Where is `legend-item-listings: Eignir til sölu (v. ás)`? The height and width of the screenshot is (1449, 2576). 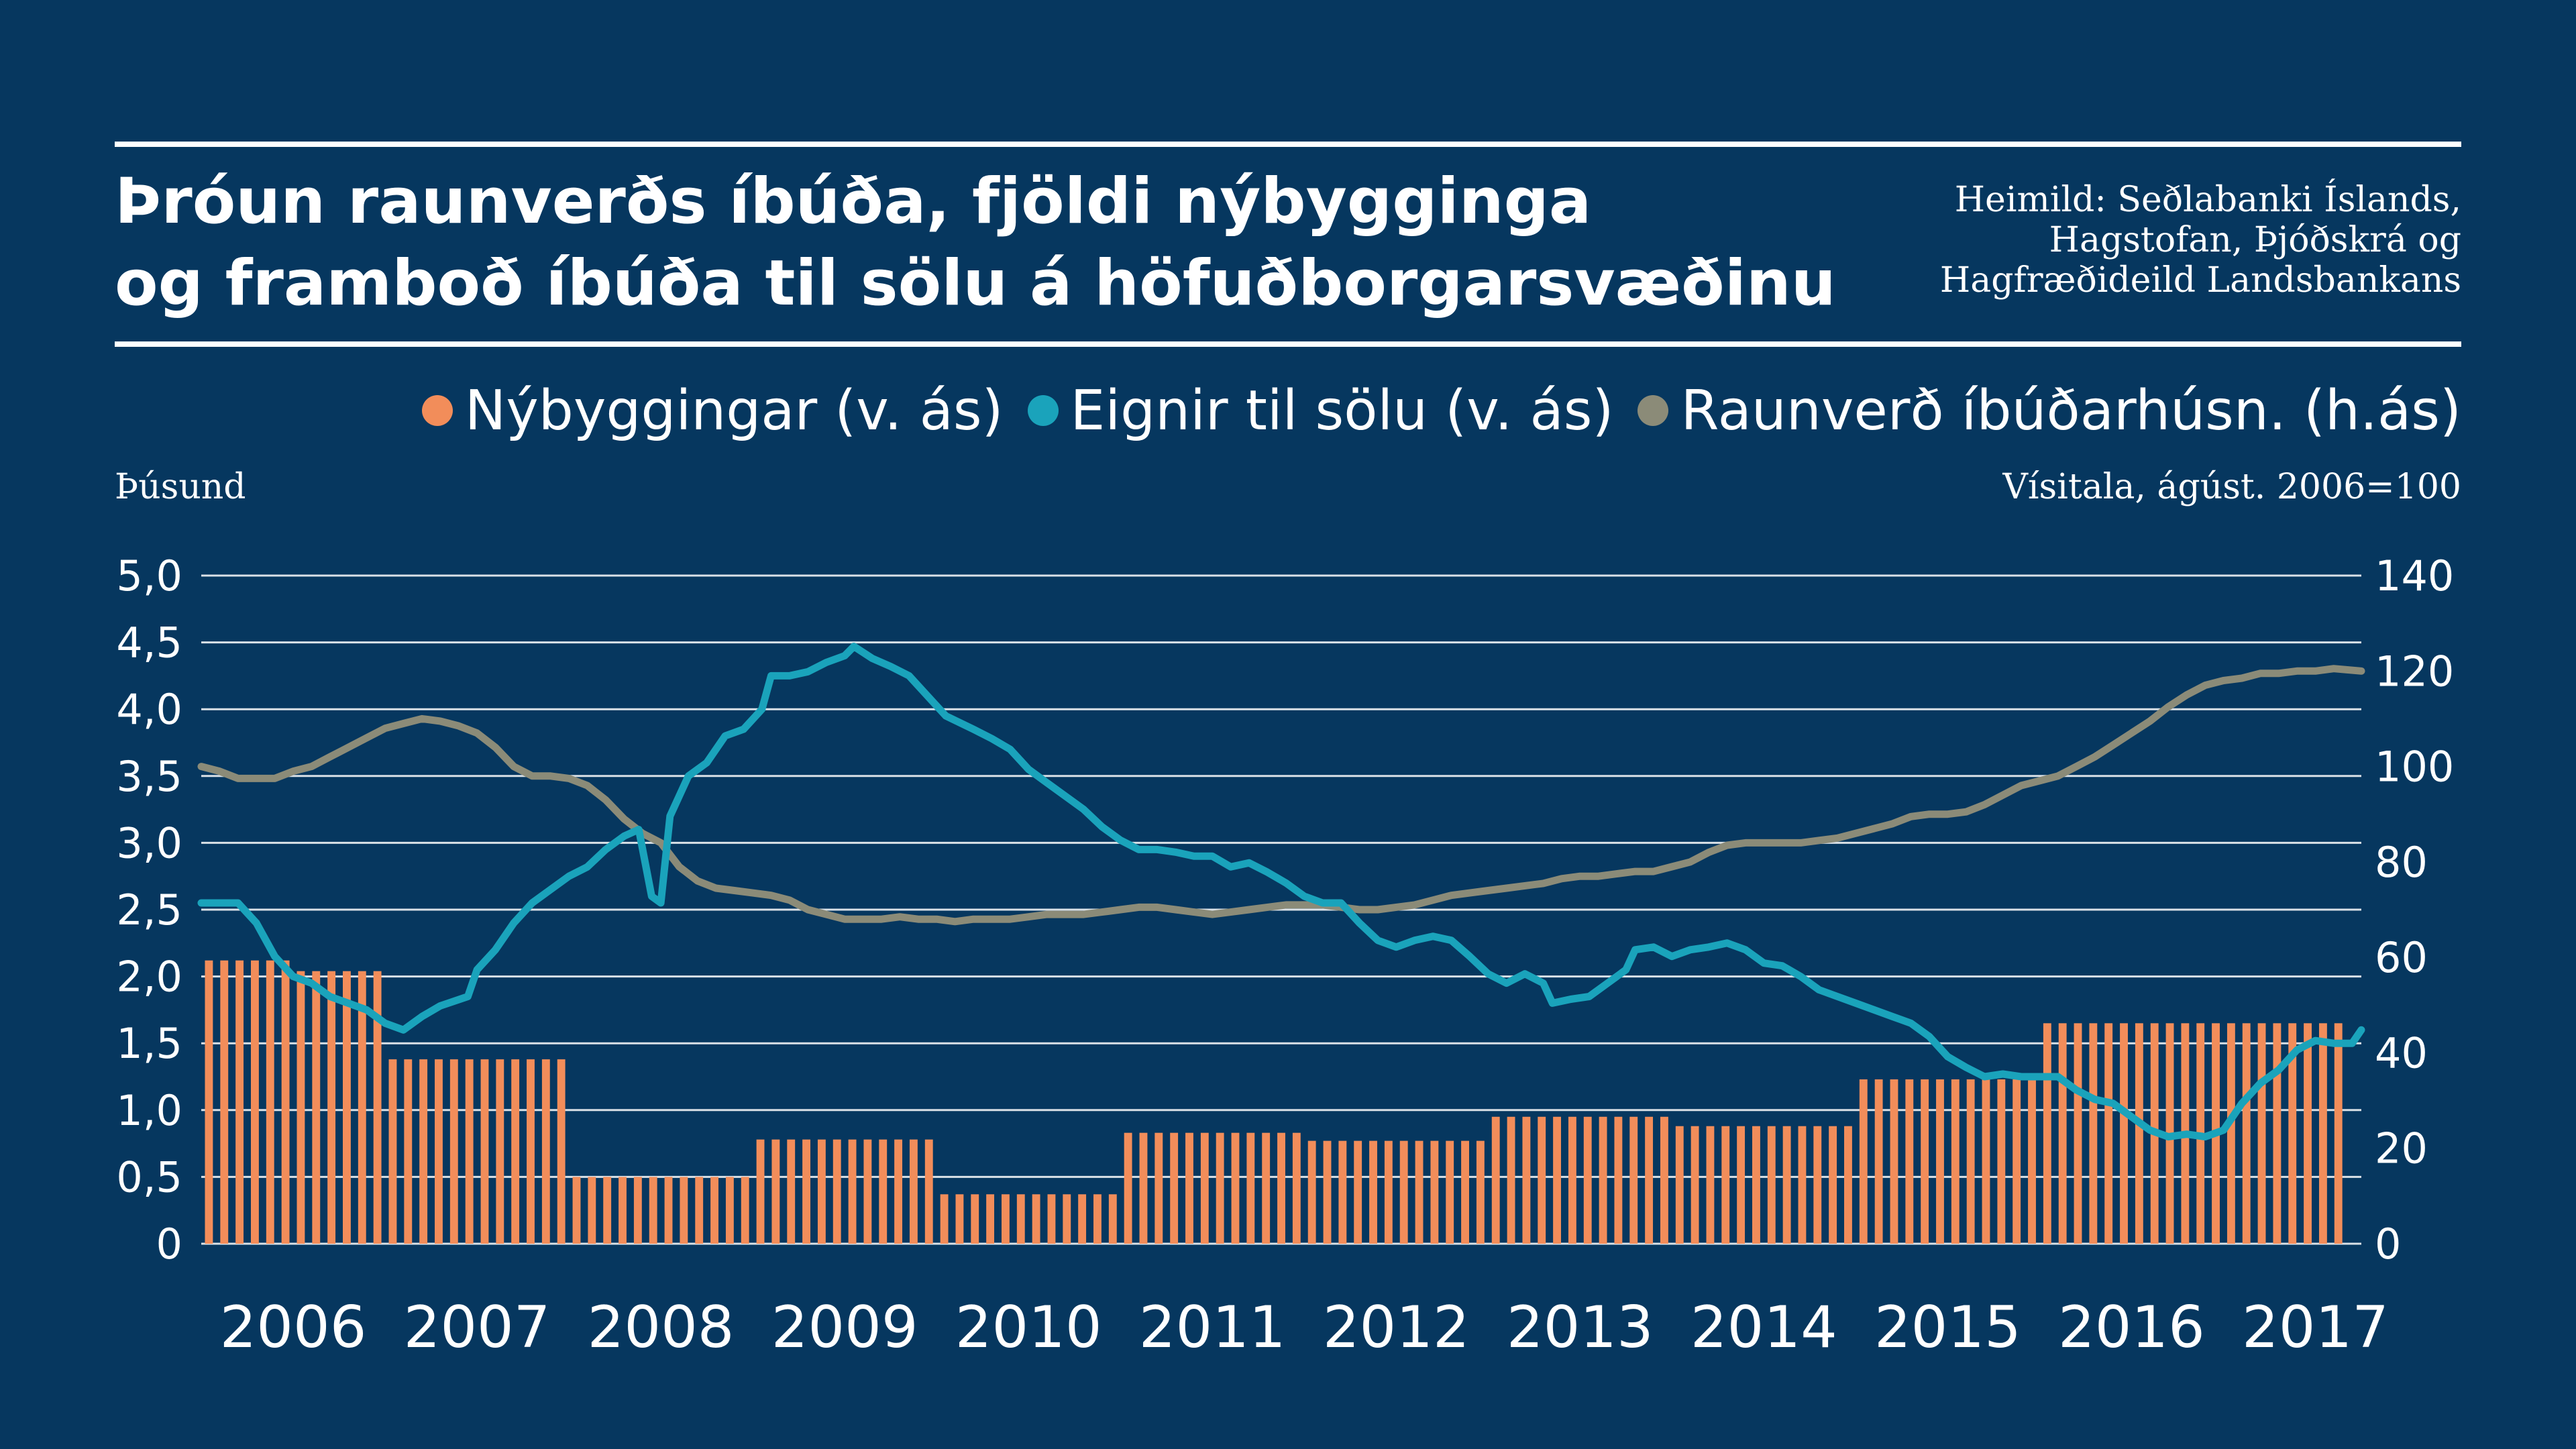 legend-item-listings: Eignir til sölu (v. ás) is located at coordinates (1320, 410).